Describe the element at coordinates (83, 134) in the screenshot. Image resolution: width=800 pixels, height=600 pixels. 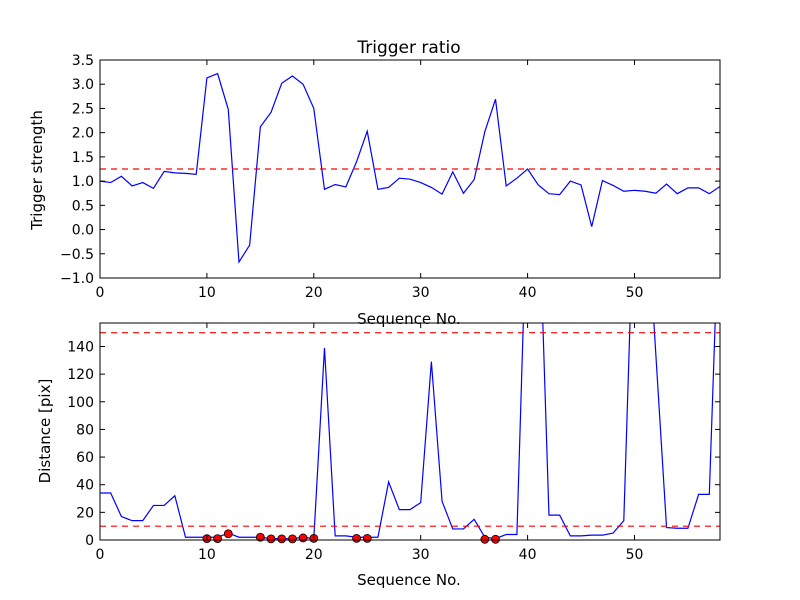
I see `y-tick-label: 2.0` at that location.